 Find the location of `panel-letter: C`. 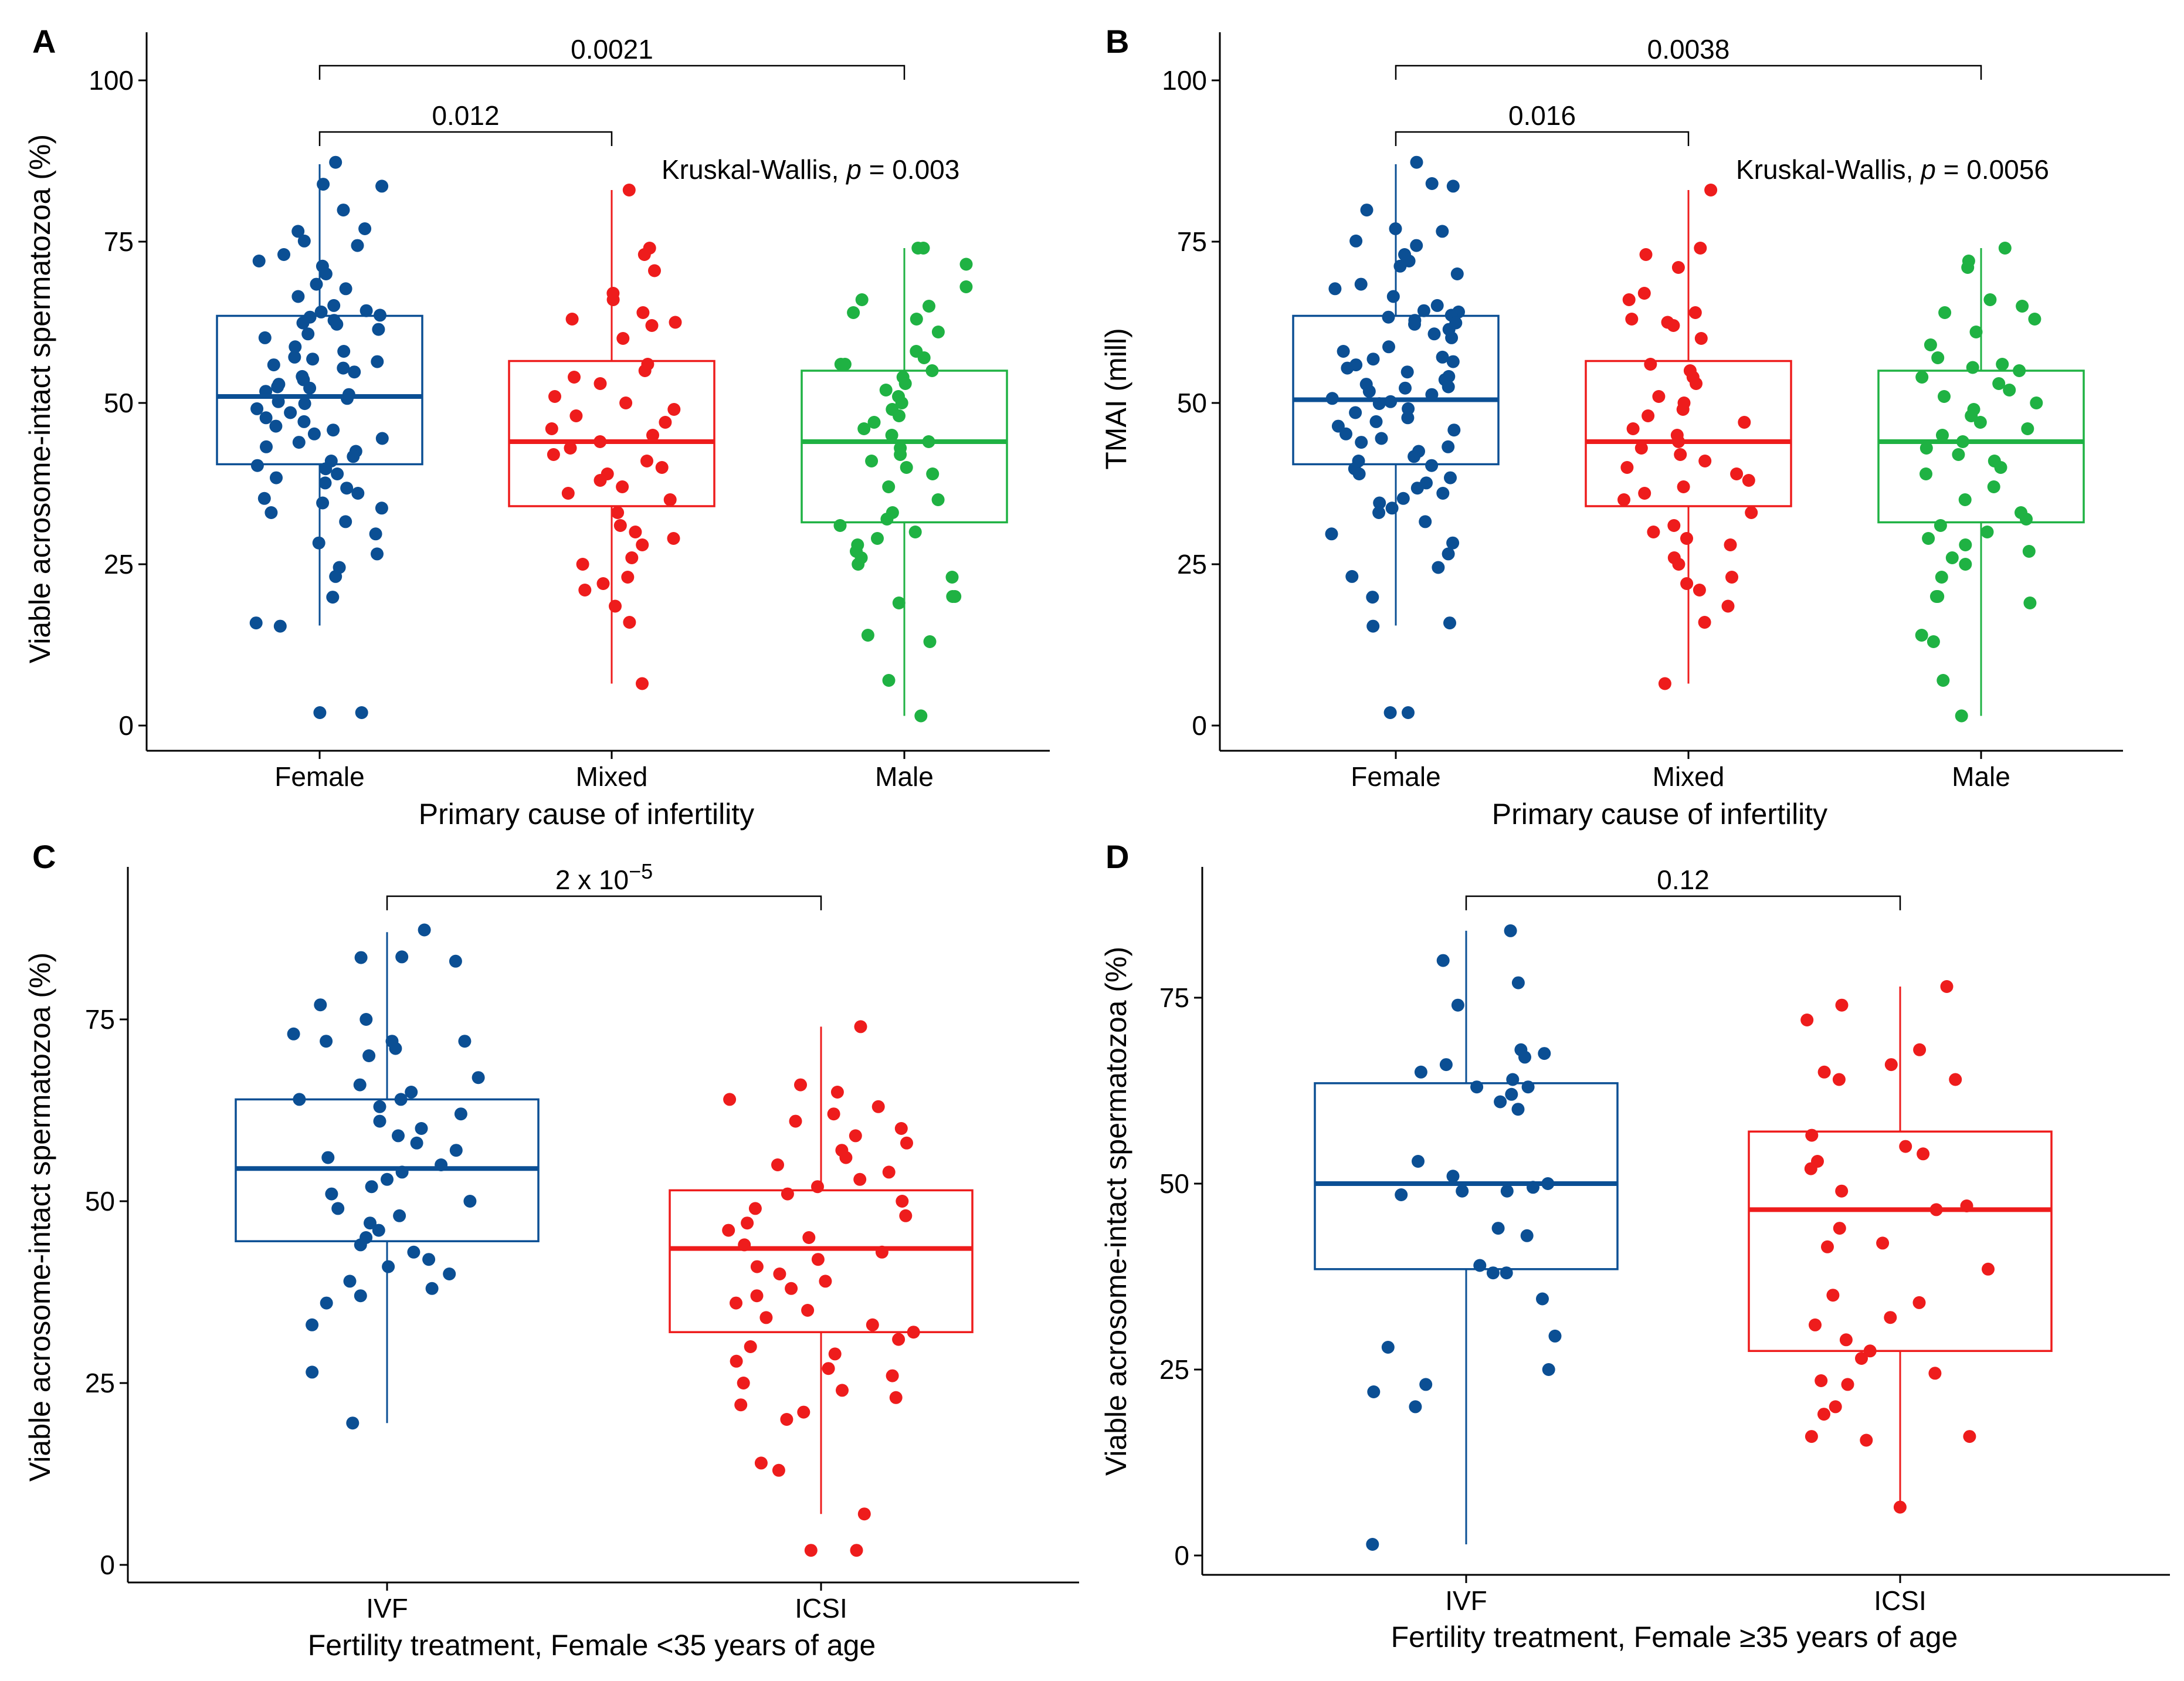

panel-letter: C is located at coordinates (44, 856).